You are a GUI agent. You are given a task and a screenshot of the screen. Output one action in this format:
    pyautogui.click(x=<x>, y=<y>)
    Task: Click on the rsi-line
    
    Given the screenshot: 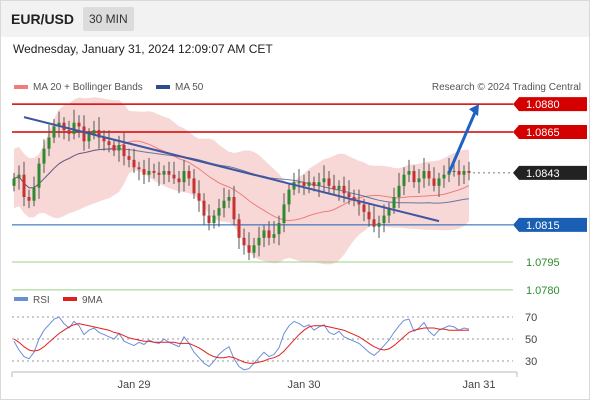 What is the action you would take?
    pyautogui.click(x=241, y=343)
    